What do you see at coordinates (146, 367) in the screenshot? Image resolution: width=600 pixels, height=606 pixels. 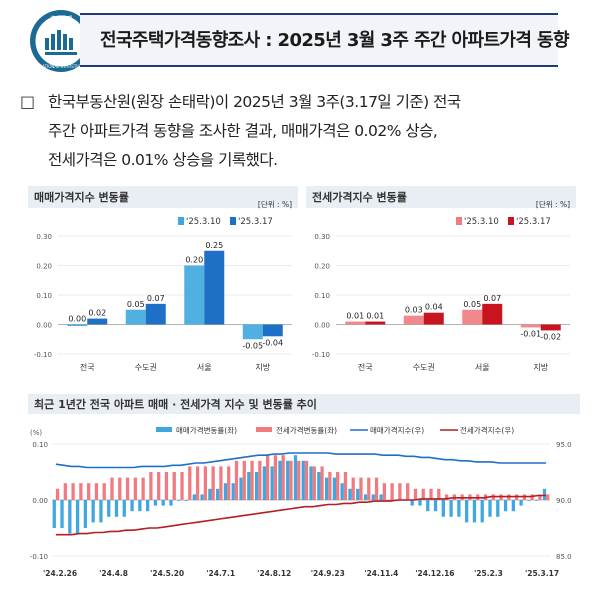 I see `category-label: 수도권` at bounding box center [146, 367].